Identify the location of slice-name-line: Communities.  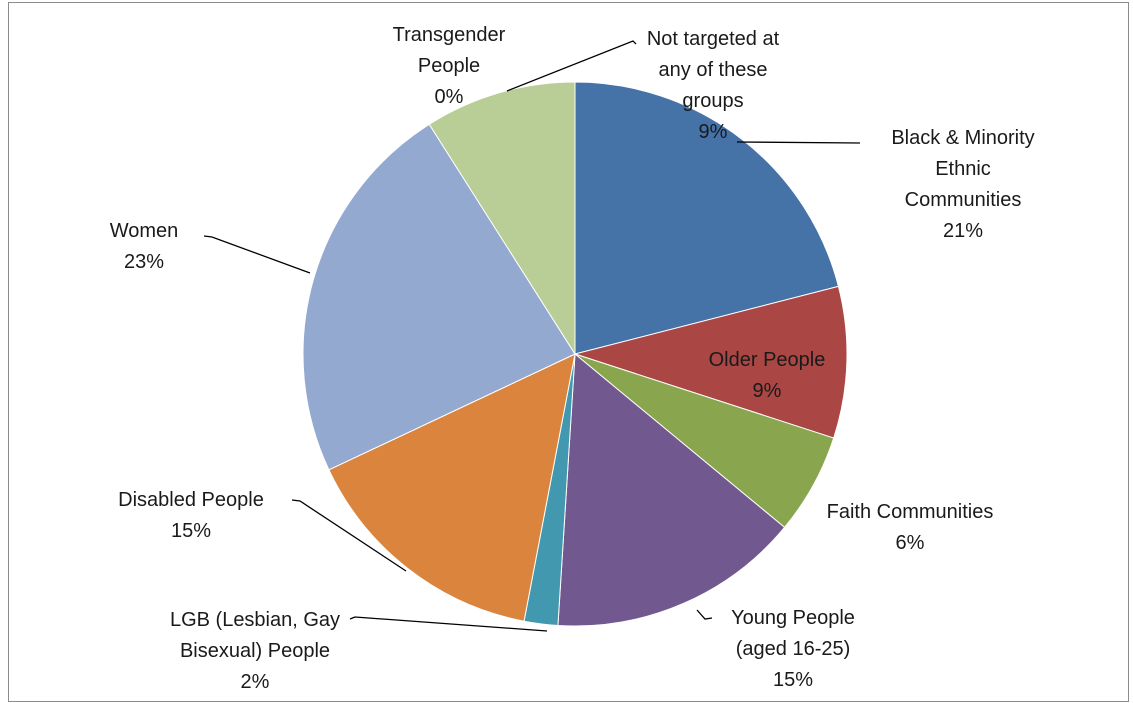
(963, 200).